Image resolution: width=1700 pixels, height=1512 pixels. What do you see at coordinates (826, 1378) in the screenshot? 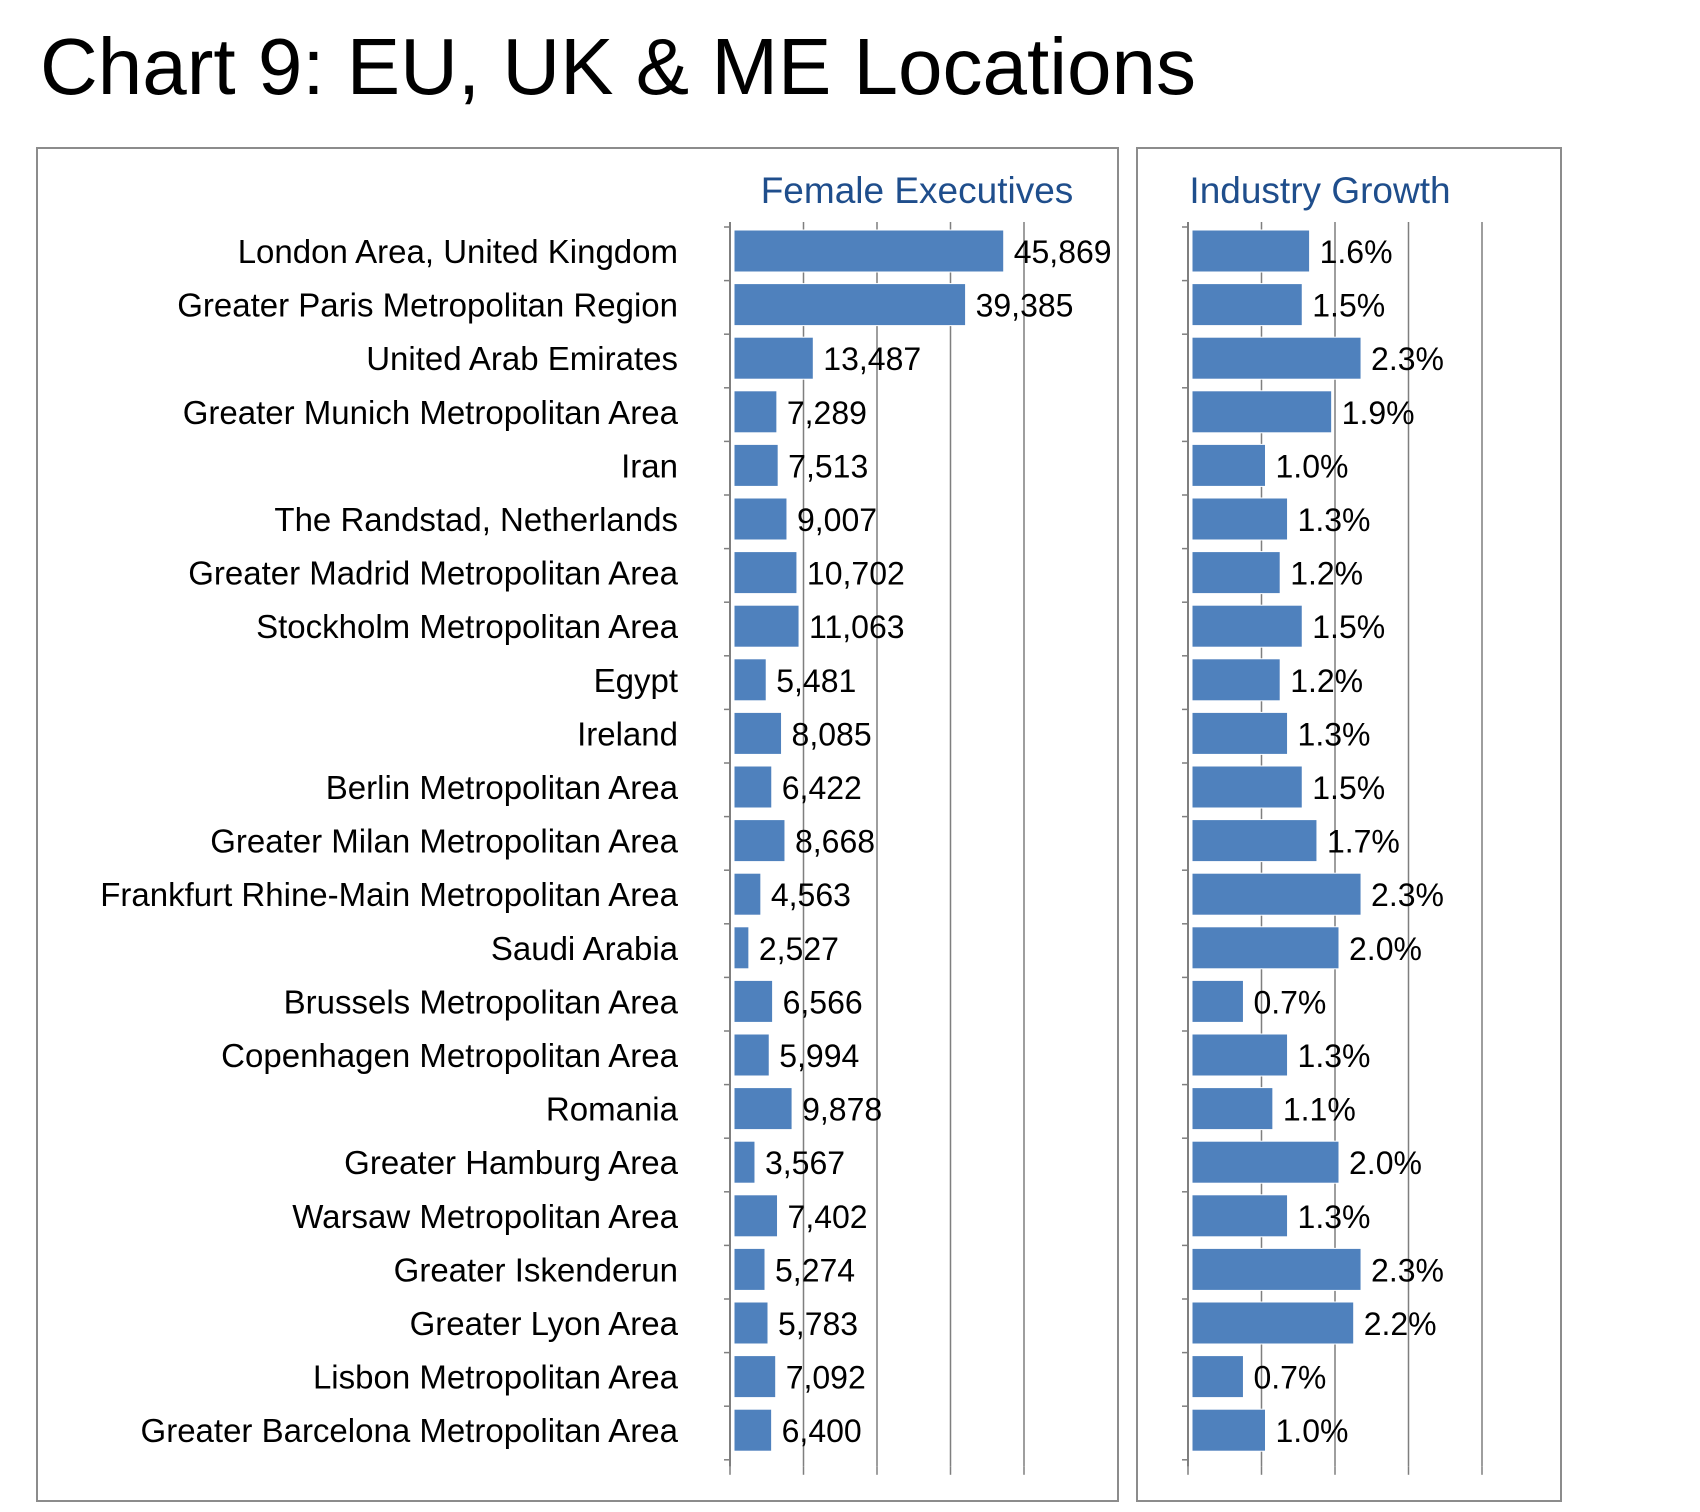
I see `female-executives-value-label: 7,092` at bounding box center [826, 1378].